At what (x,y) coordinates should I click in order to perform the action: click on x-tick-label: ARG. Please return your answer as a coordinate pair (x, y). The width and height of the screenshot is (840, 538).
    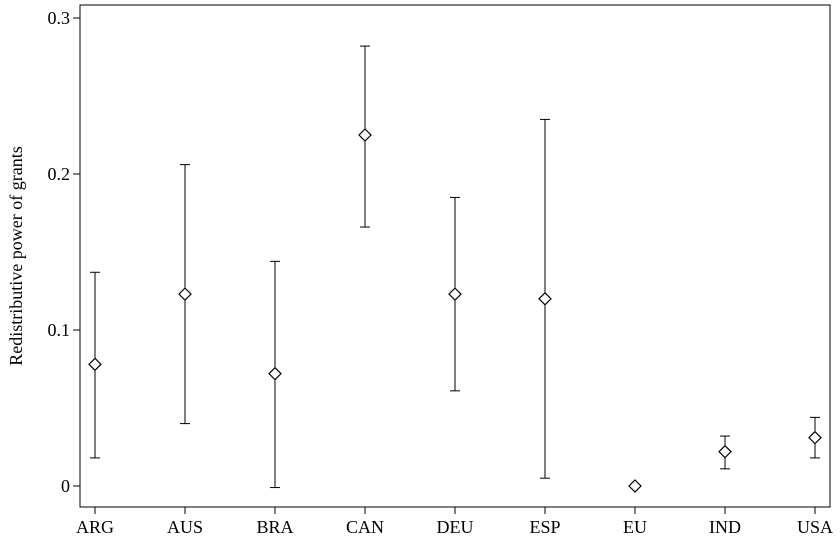
    Looking at the image, I should click on (95, 527).